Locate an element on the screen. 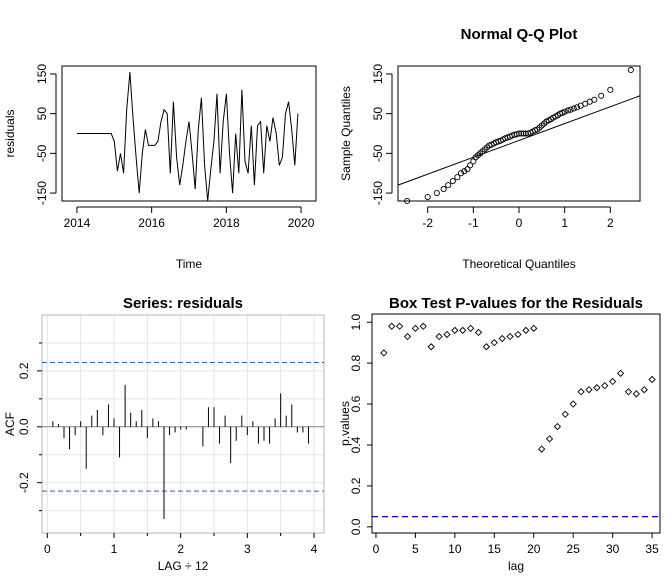 This screenshot has height=576, width=672. x-tick-label: 5 is located at coordinates (415, 549).